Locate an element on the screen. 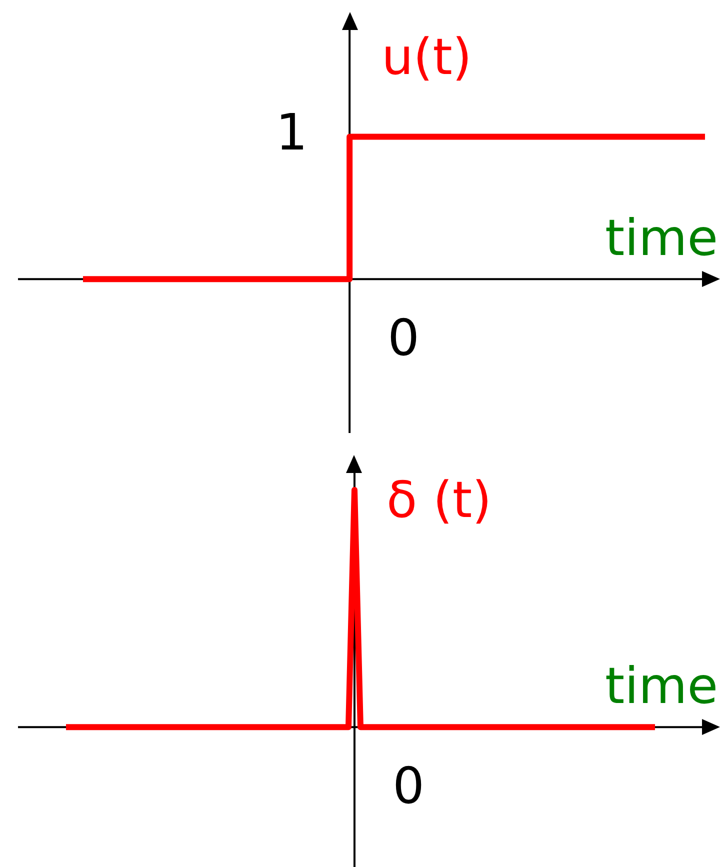 The image size is (724, 867). annotation: 1 is located at coordinates (292, 133).